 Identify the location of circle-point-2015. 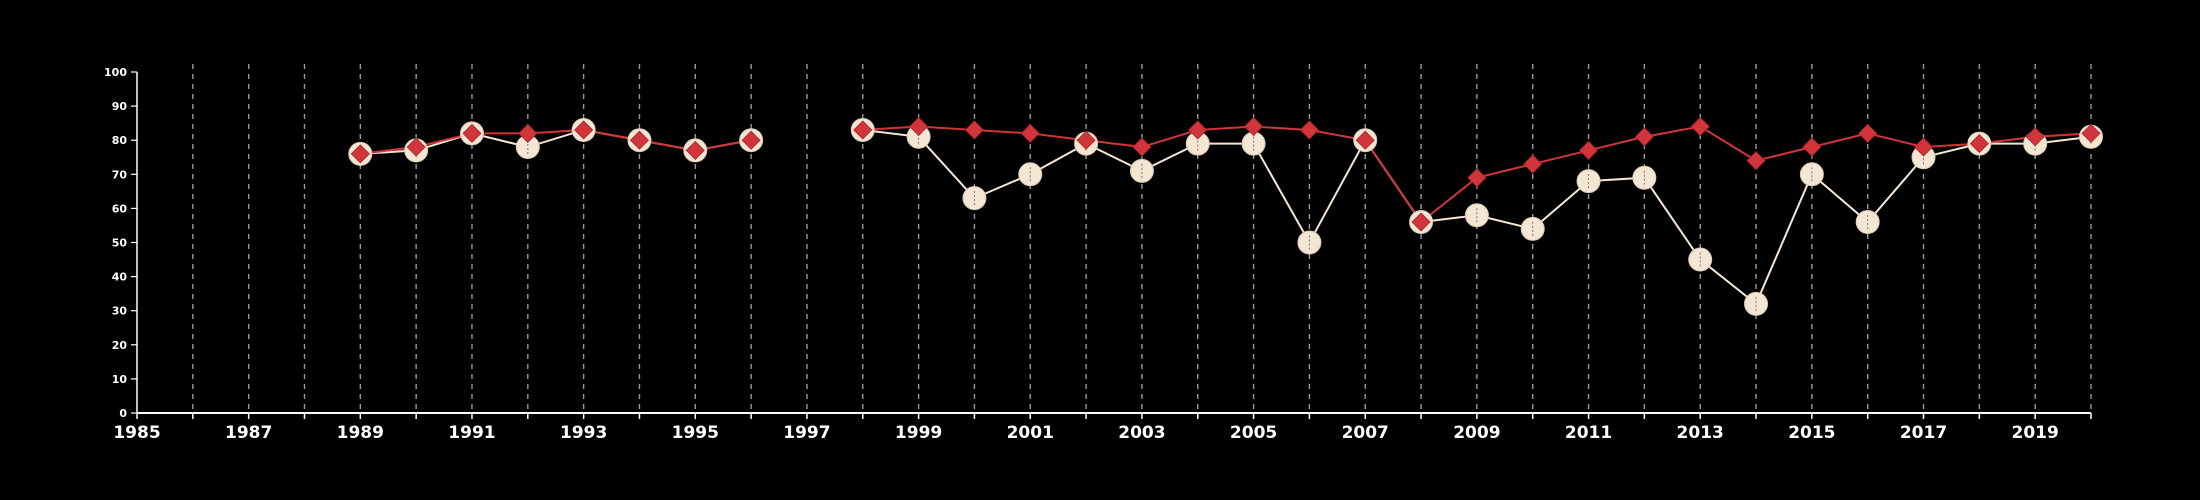
(1811, 174).